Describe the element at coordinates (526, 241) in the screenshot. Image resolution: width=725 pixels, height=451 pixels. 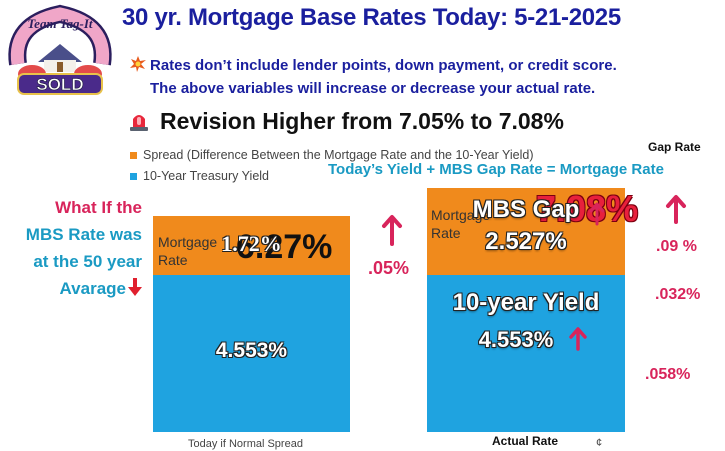
I see `bar-2-spread-label: 2.527%` at that location.